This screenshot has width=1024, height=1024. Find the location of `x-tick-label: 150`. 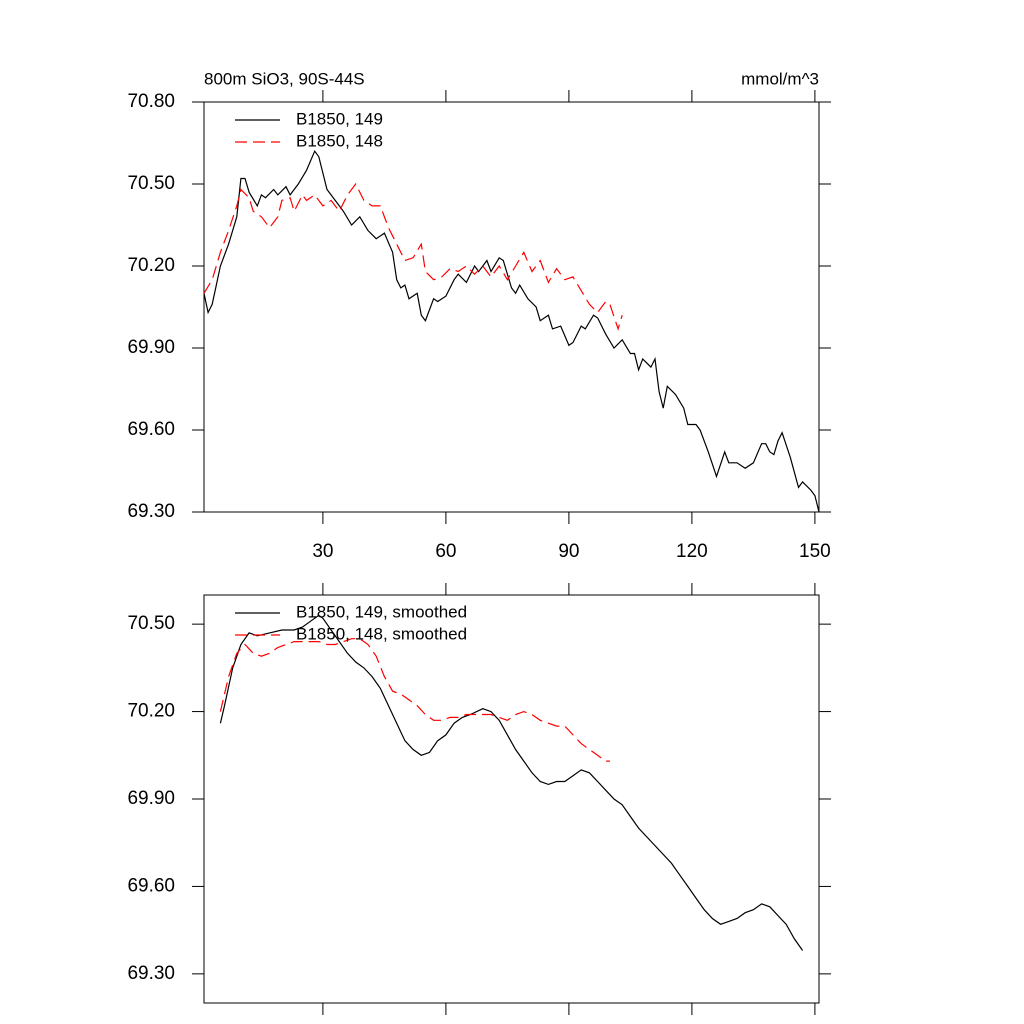

x-tick-label: 150 is located at coordinates (815, 551).